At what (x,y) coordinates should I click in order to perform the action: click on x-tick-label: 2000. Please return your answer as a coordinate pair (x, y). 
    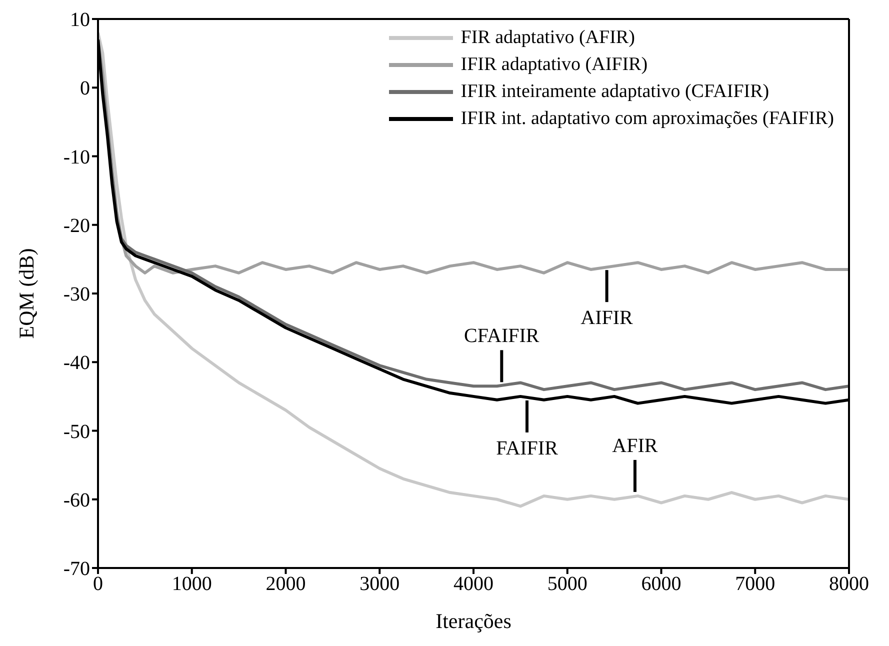
    Looking at the image, I should click on (286, 584).